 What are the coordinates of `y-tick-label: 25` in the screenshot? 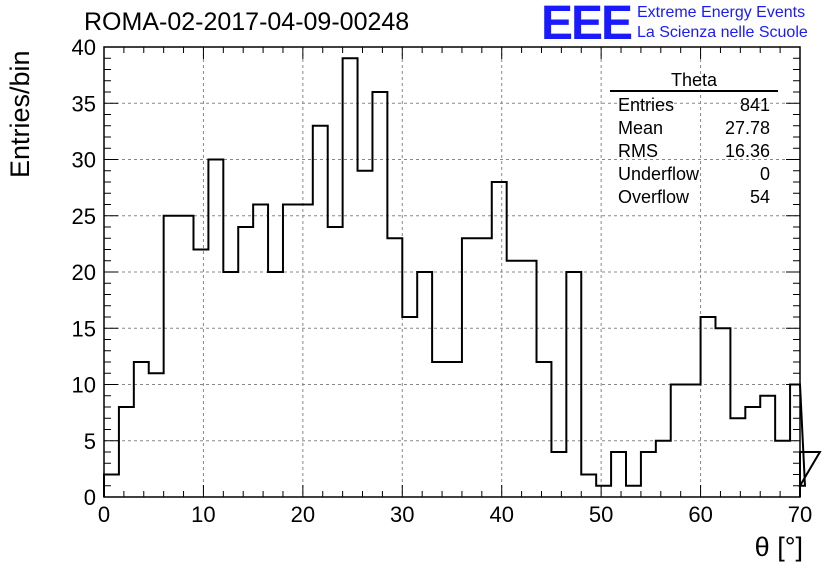 It's located at (84, 216).